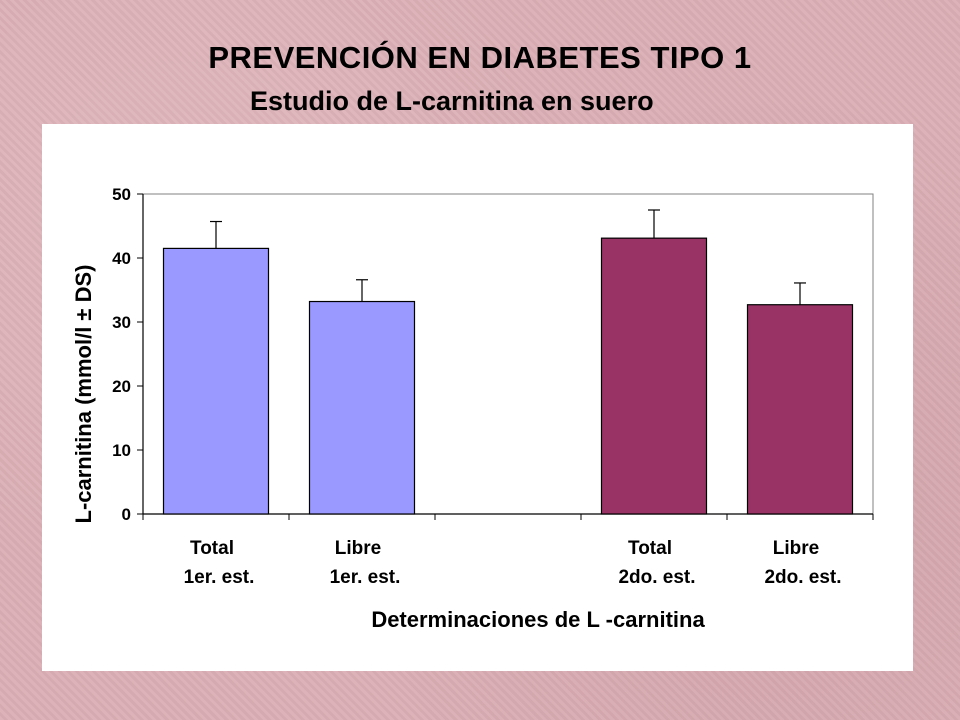  I want to click on x-axis-title: Determinaciones de L -carnitina, so click(538, 619).